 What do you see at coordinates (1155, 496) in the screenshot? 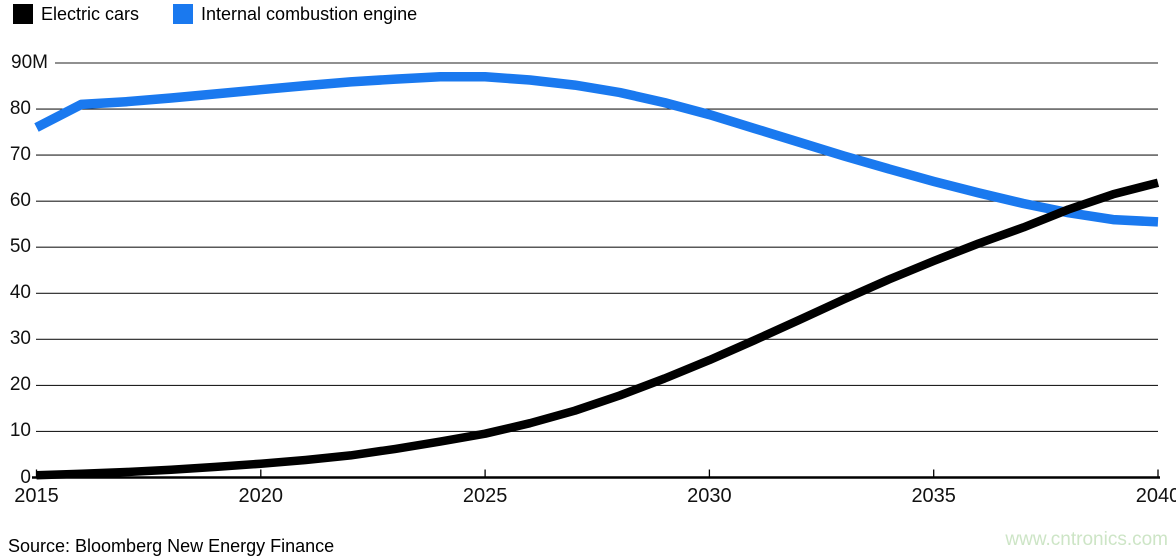
I see `x-axis-tick-label: 2040` at bounding box center [1155, 496].